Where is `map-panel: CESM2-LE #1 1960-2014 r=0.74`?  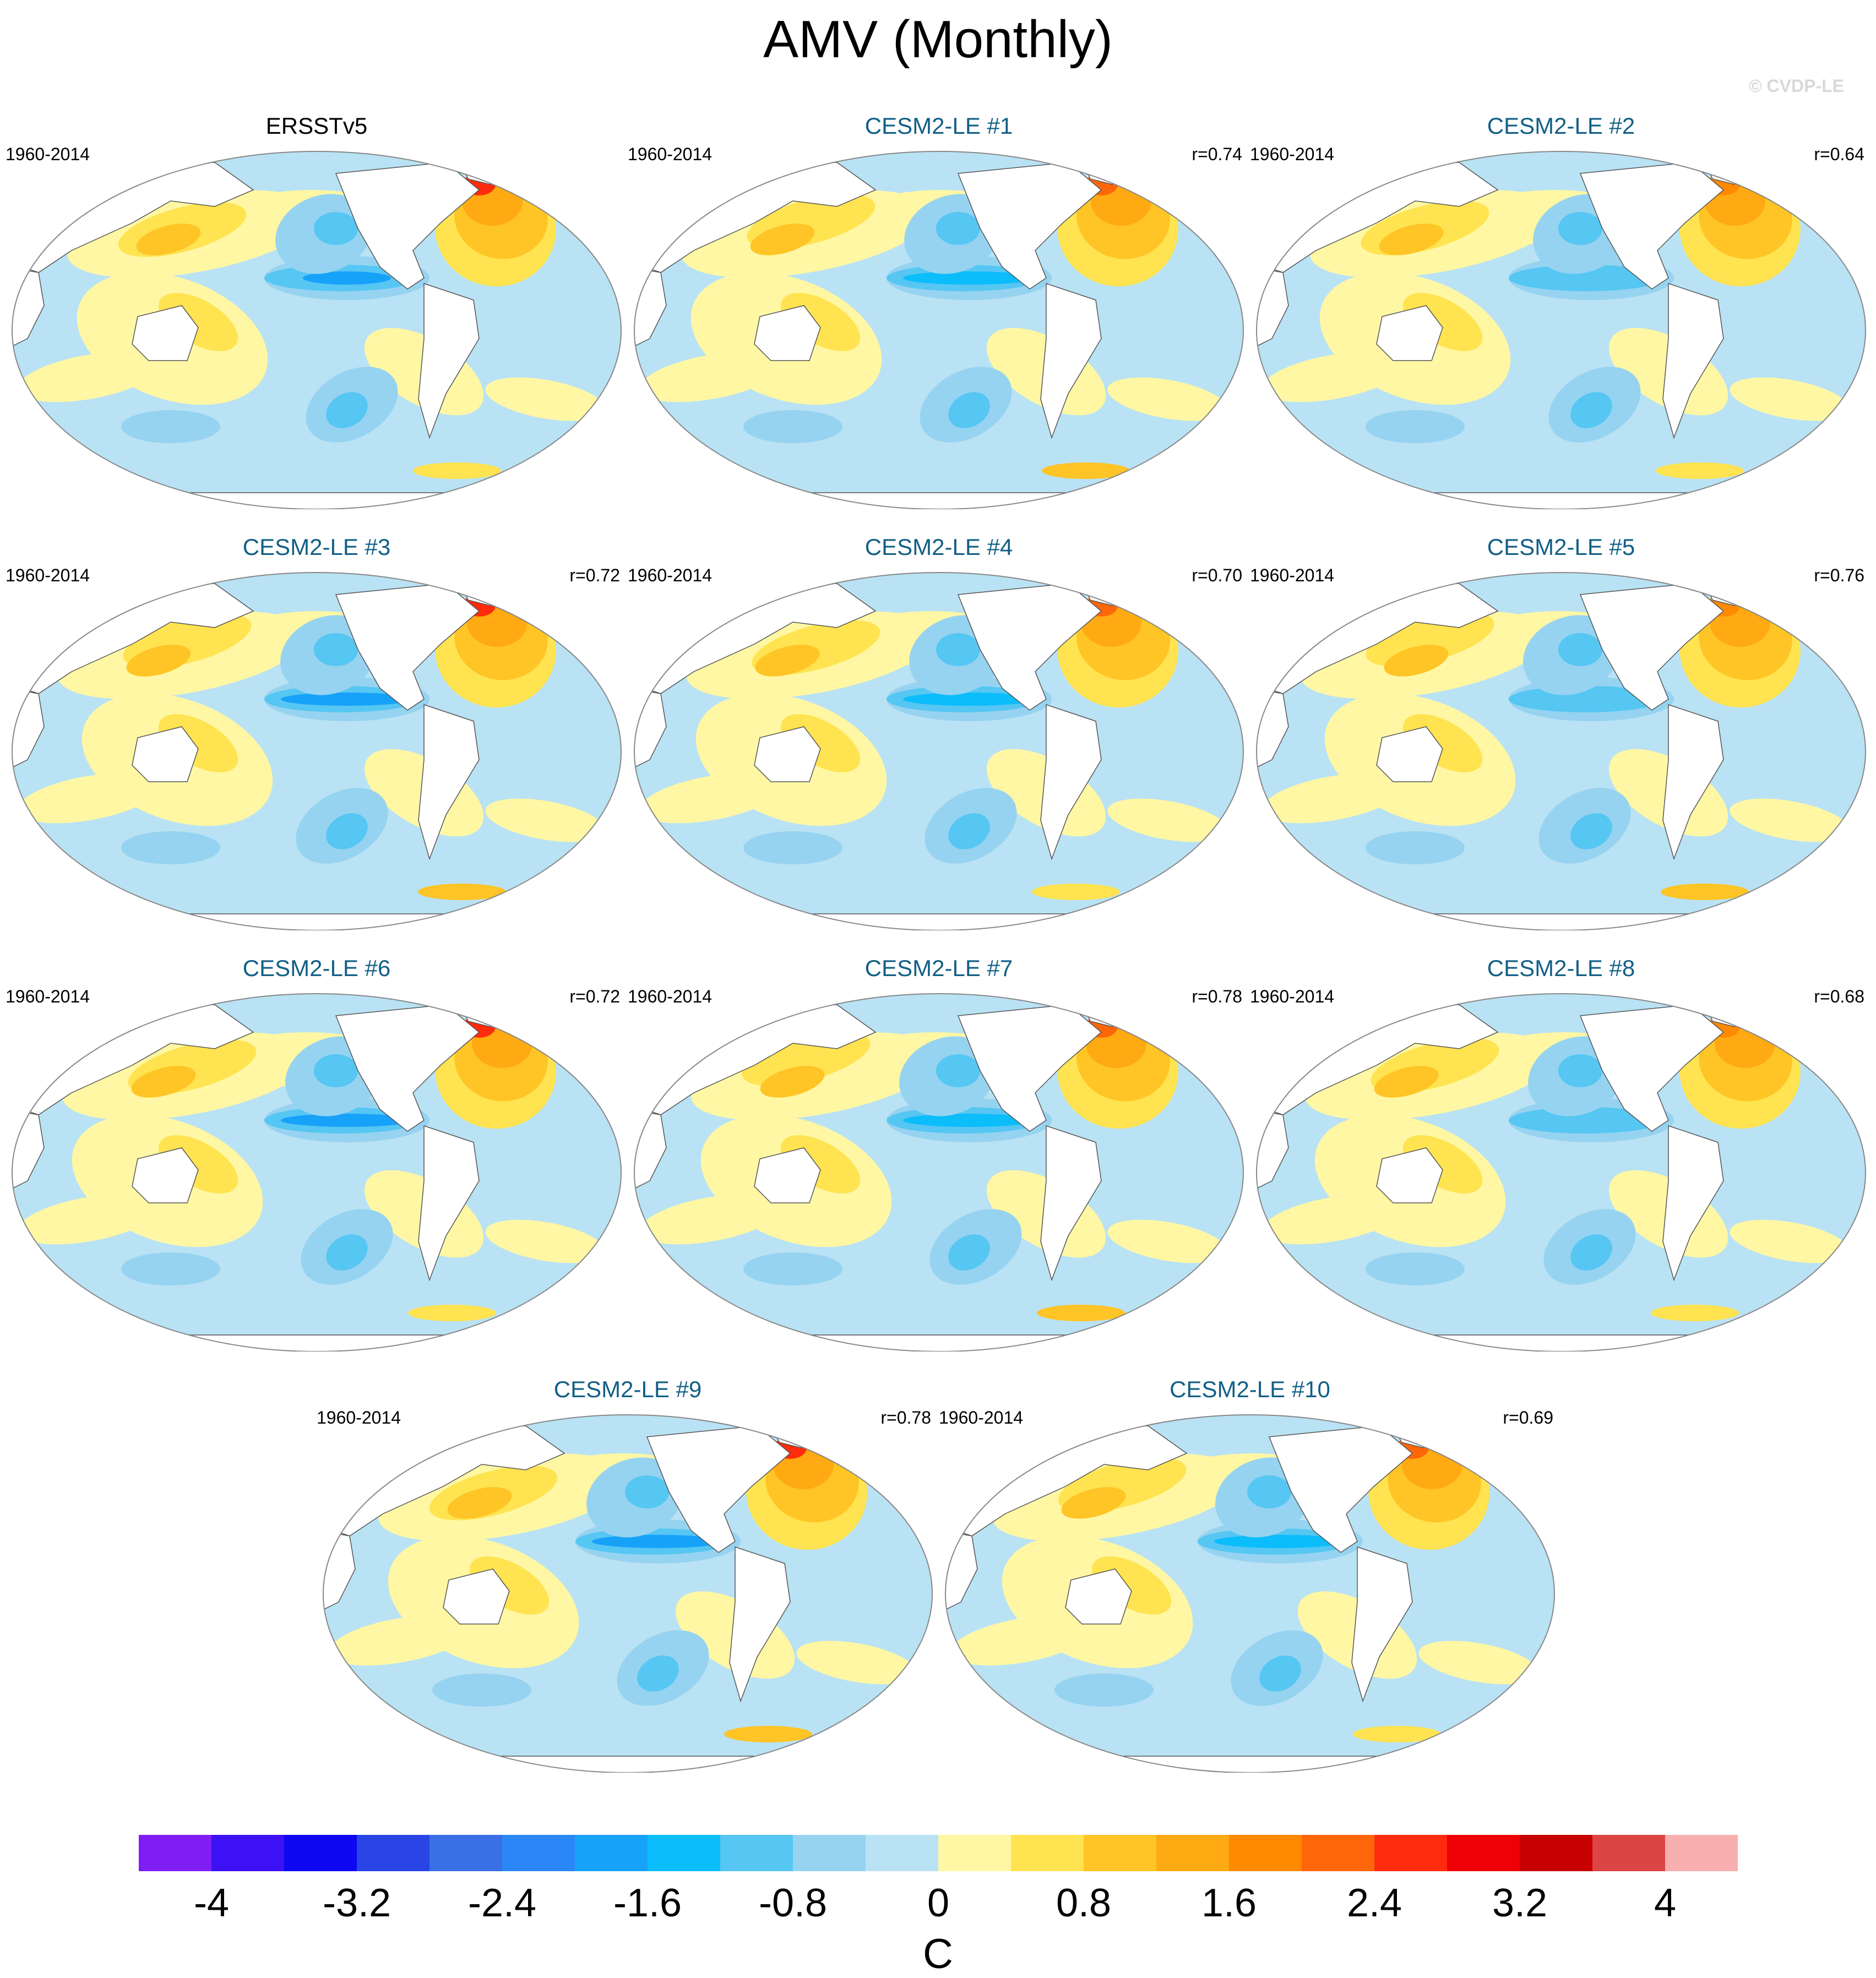
map-panel: CESM2-LE #1 1960-2014 r=0.74 is located at coordinates (939, 311).